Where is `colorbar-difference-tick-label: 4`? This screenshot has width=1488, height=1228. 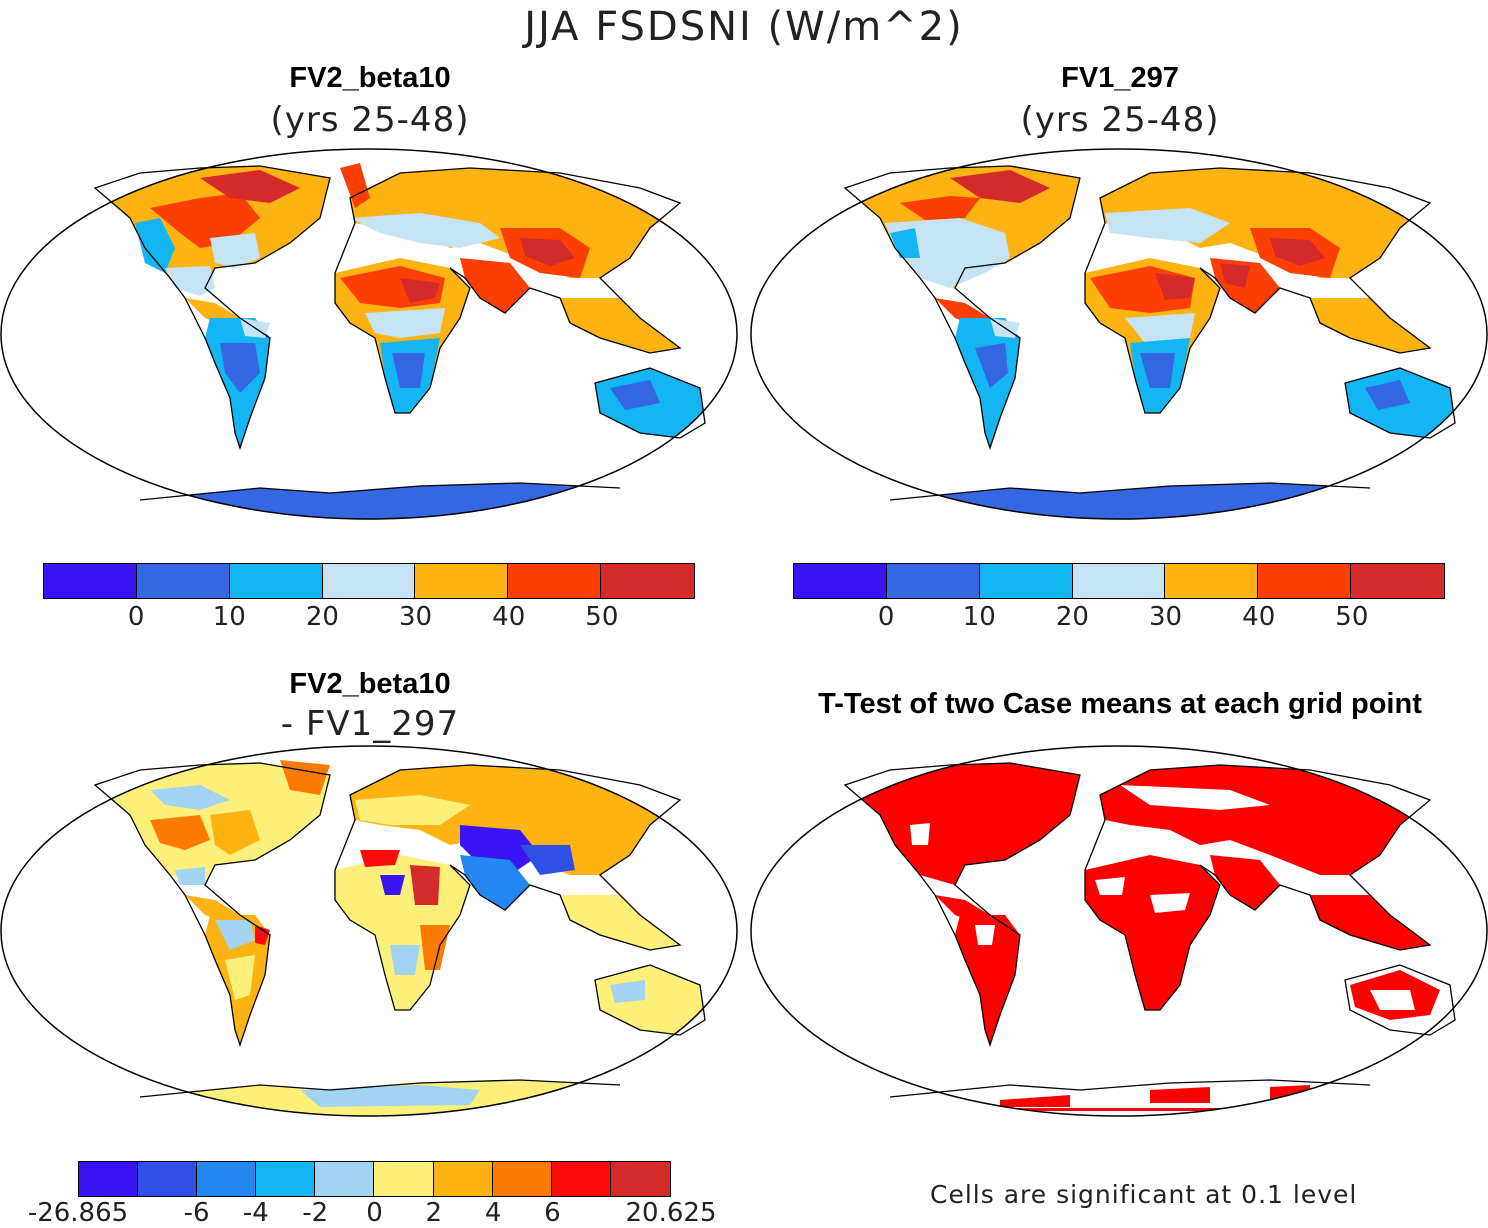 colorbar-difference-tick-label: 4 is located at coordinates (493, 1213).